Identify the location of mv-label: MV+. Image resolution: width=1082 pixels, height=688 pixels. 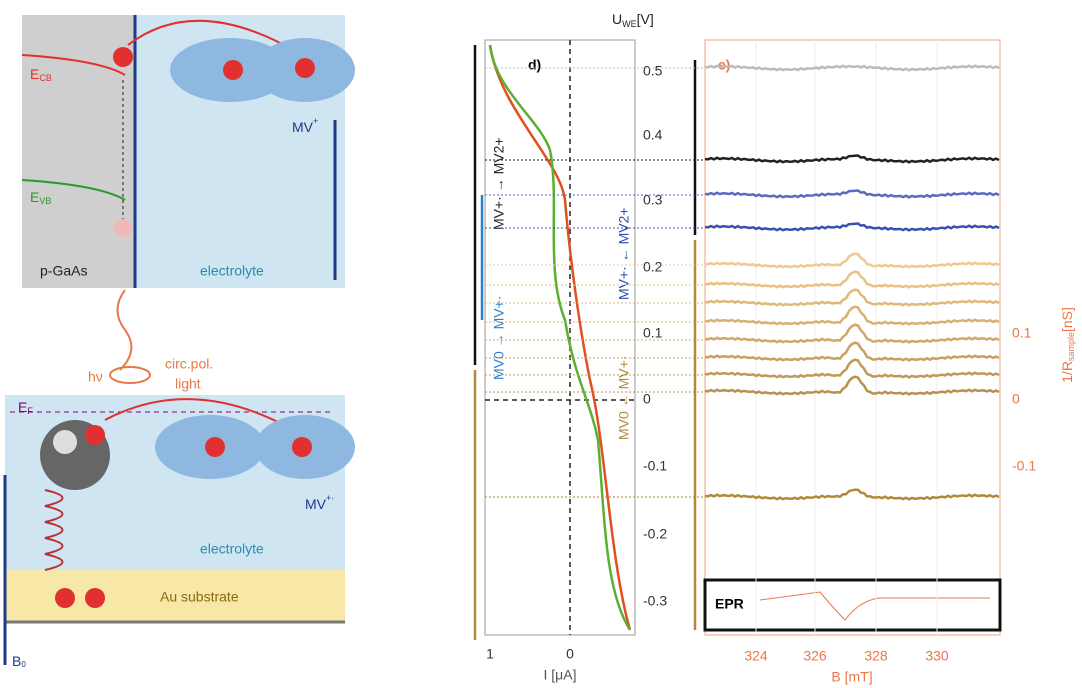
(305, 125).